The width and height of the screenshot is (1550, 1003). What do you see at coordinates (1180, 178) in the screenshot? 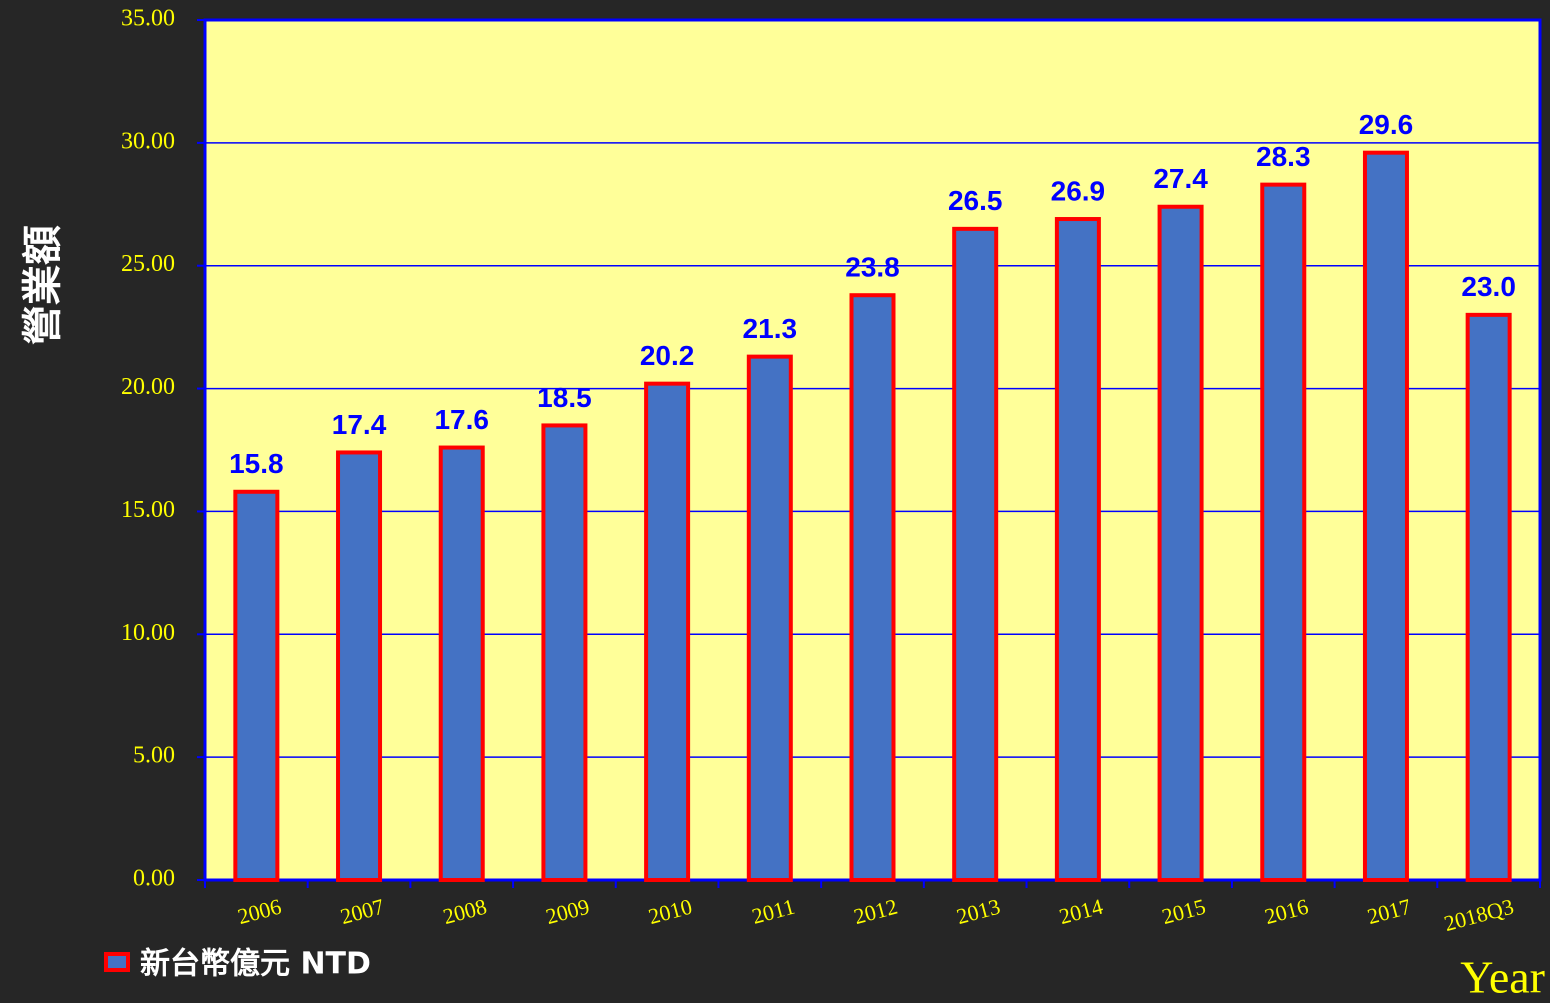
I see `data-label: 27.4` at bounding box center [1180, 178].